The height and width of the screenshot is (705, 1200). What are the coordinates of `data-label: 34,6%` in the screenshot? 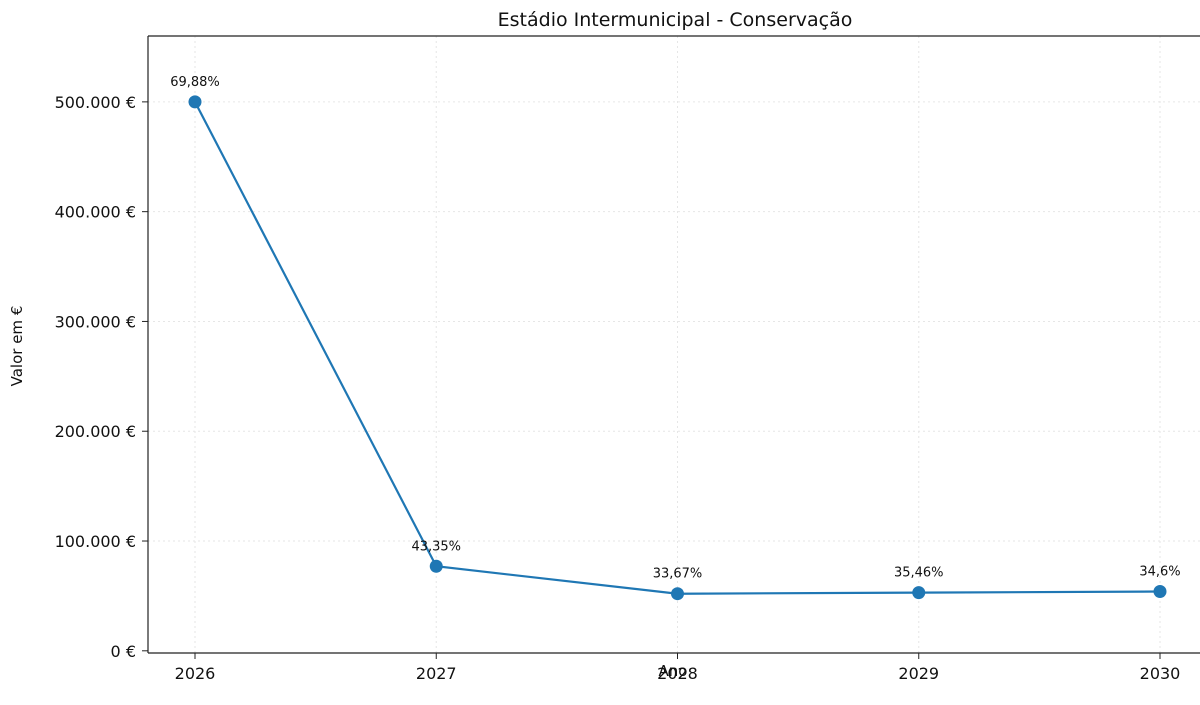 It's located at (1159, 572).